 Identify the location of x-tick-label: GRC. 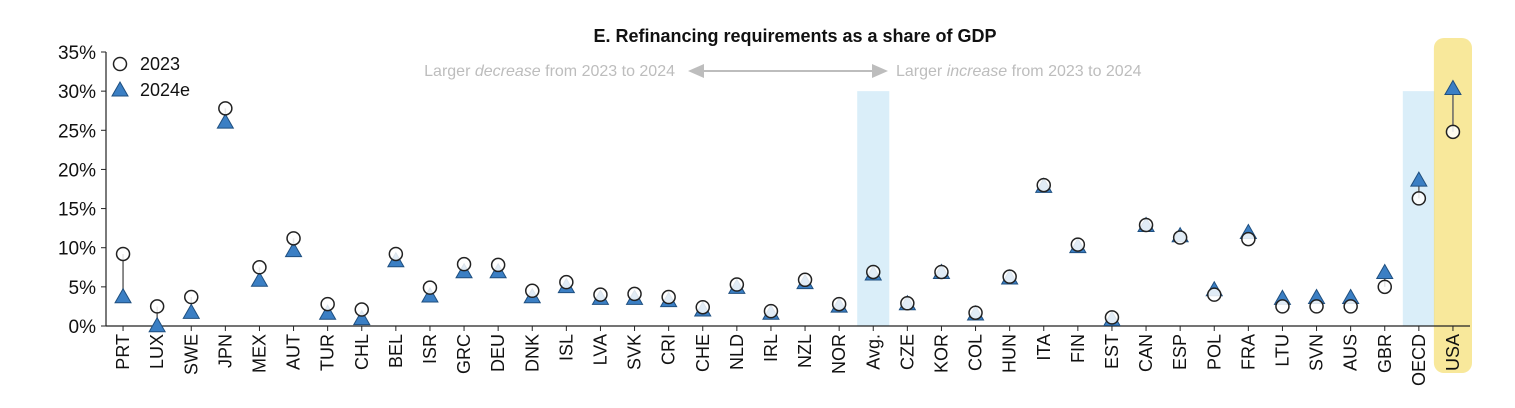
(464, 354).